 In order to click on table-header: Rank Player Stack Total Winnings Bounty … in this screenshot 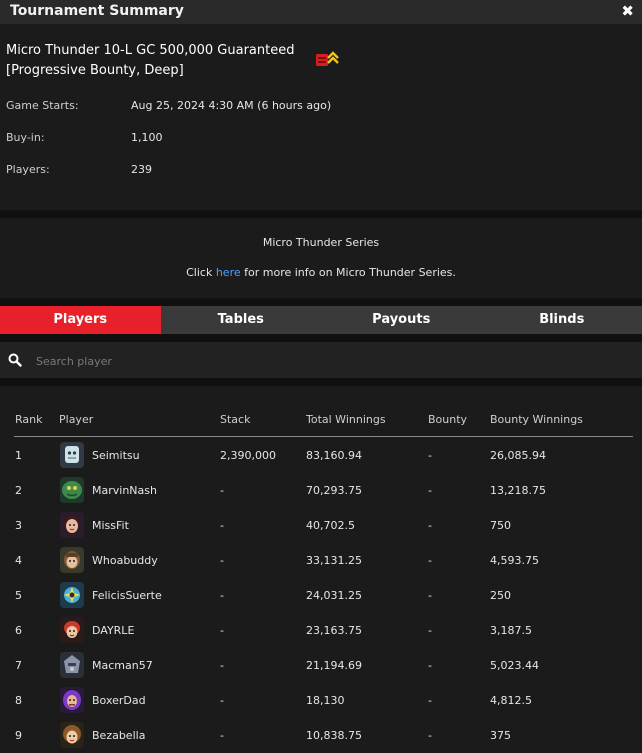, I will do `click(323, 422)`.